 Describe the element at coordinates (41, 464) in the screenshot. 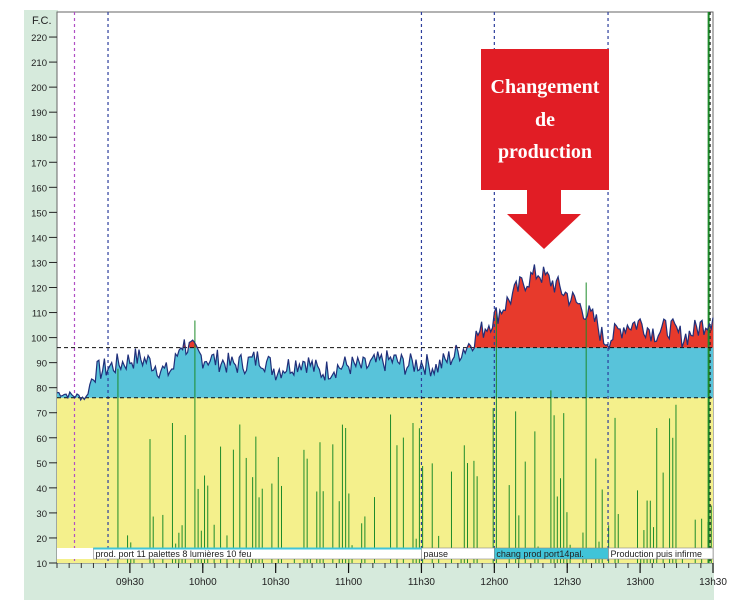

I see `y-tick-label: 50` at that location.